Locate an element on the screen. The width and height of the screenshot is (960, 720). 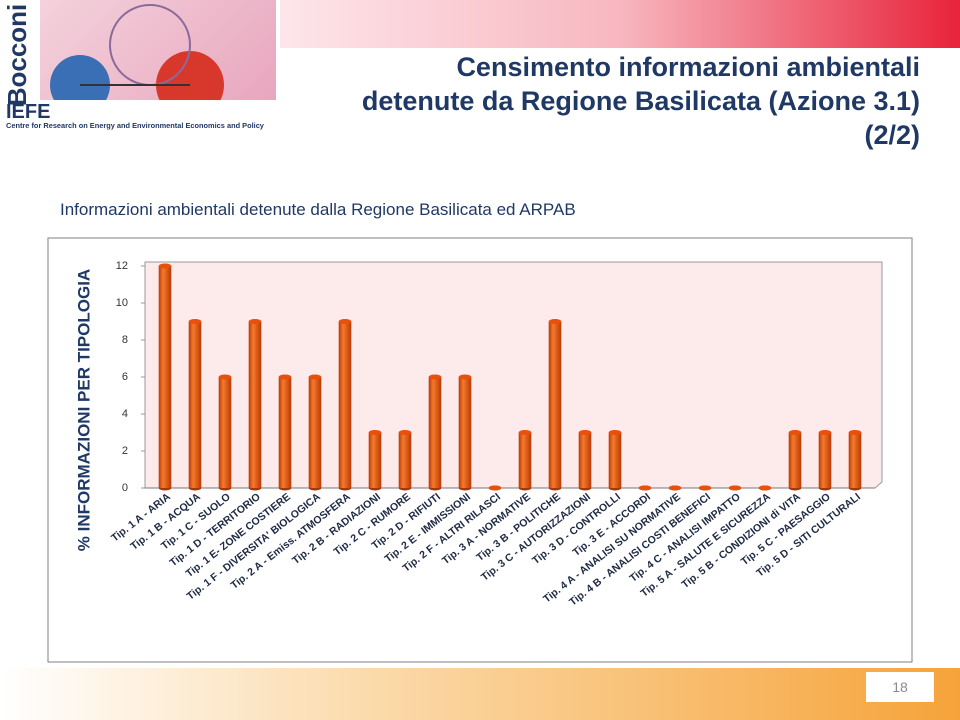
title-line: Censimento informazioni ambientali is located at coordinates (688, 67).